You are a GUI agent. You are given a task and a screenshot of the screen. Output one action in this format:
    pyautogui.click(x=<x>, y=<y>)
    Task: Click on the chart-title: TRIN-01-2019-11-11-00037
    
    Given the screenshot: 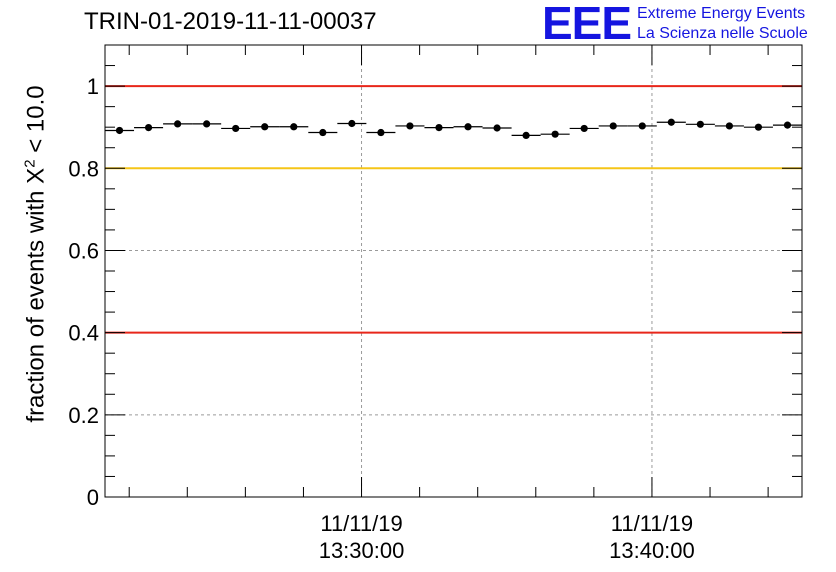 What is the action you would take?
    pyautogui.click(x=230, y=21)
    